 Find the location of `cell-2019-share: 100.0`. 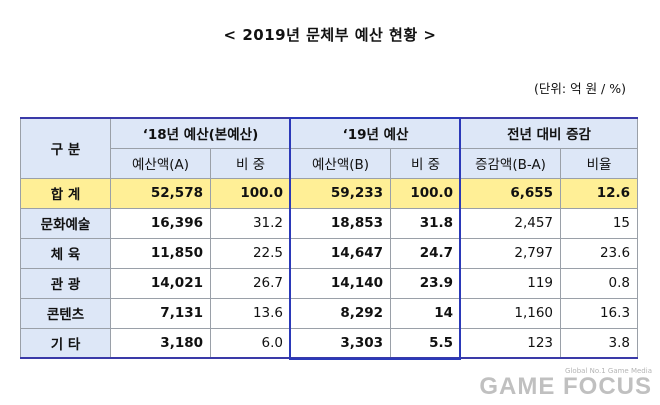

cell-2019-share: 100.0 is located at coordinates (426, 193).